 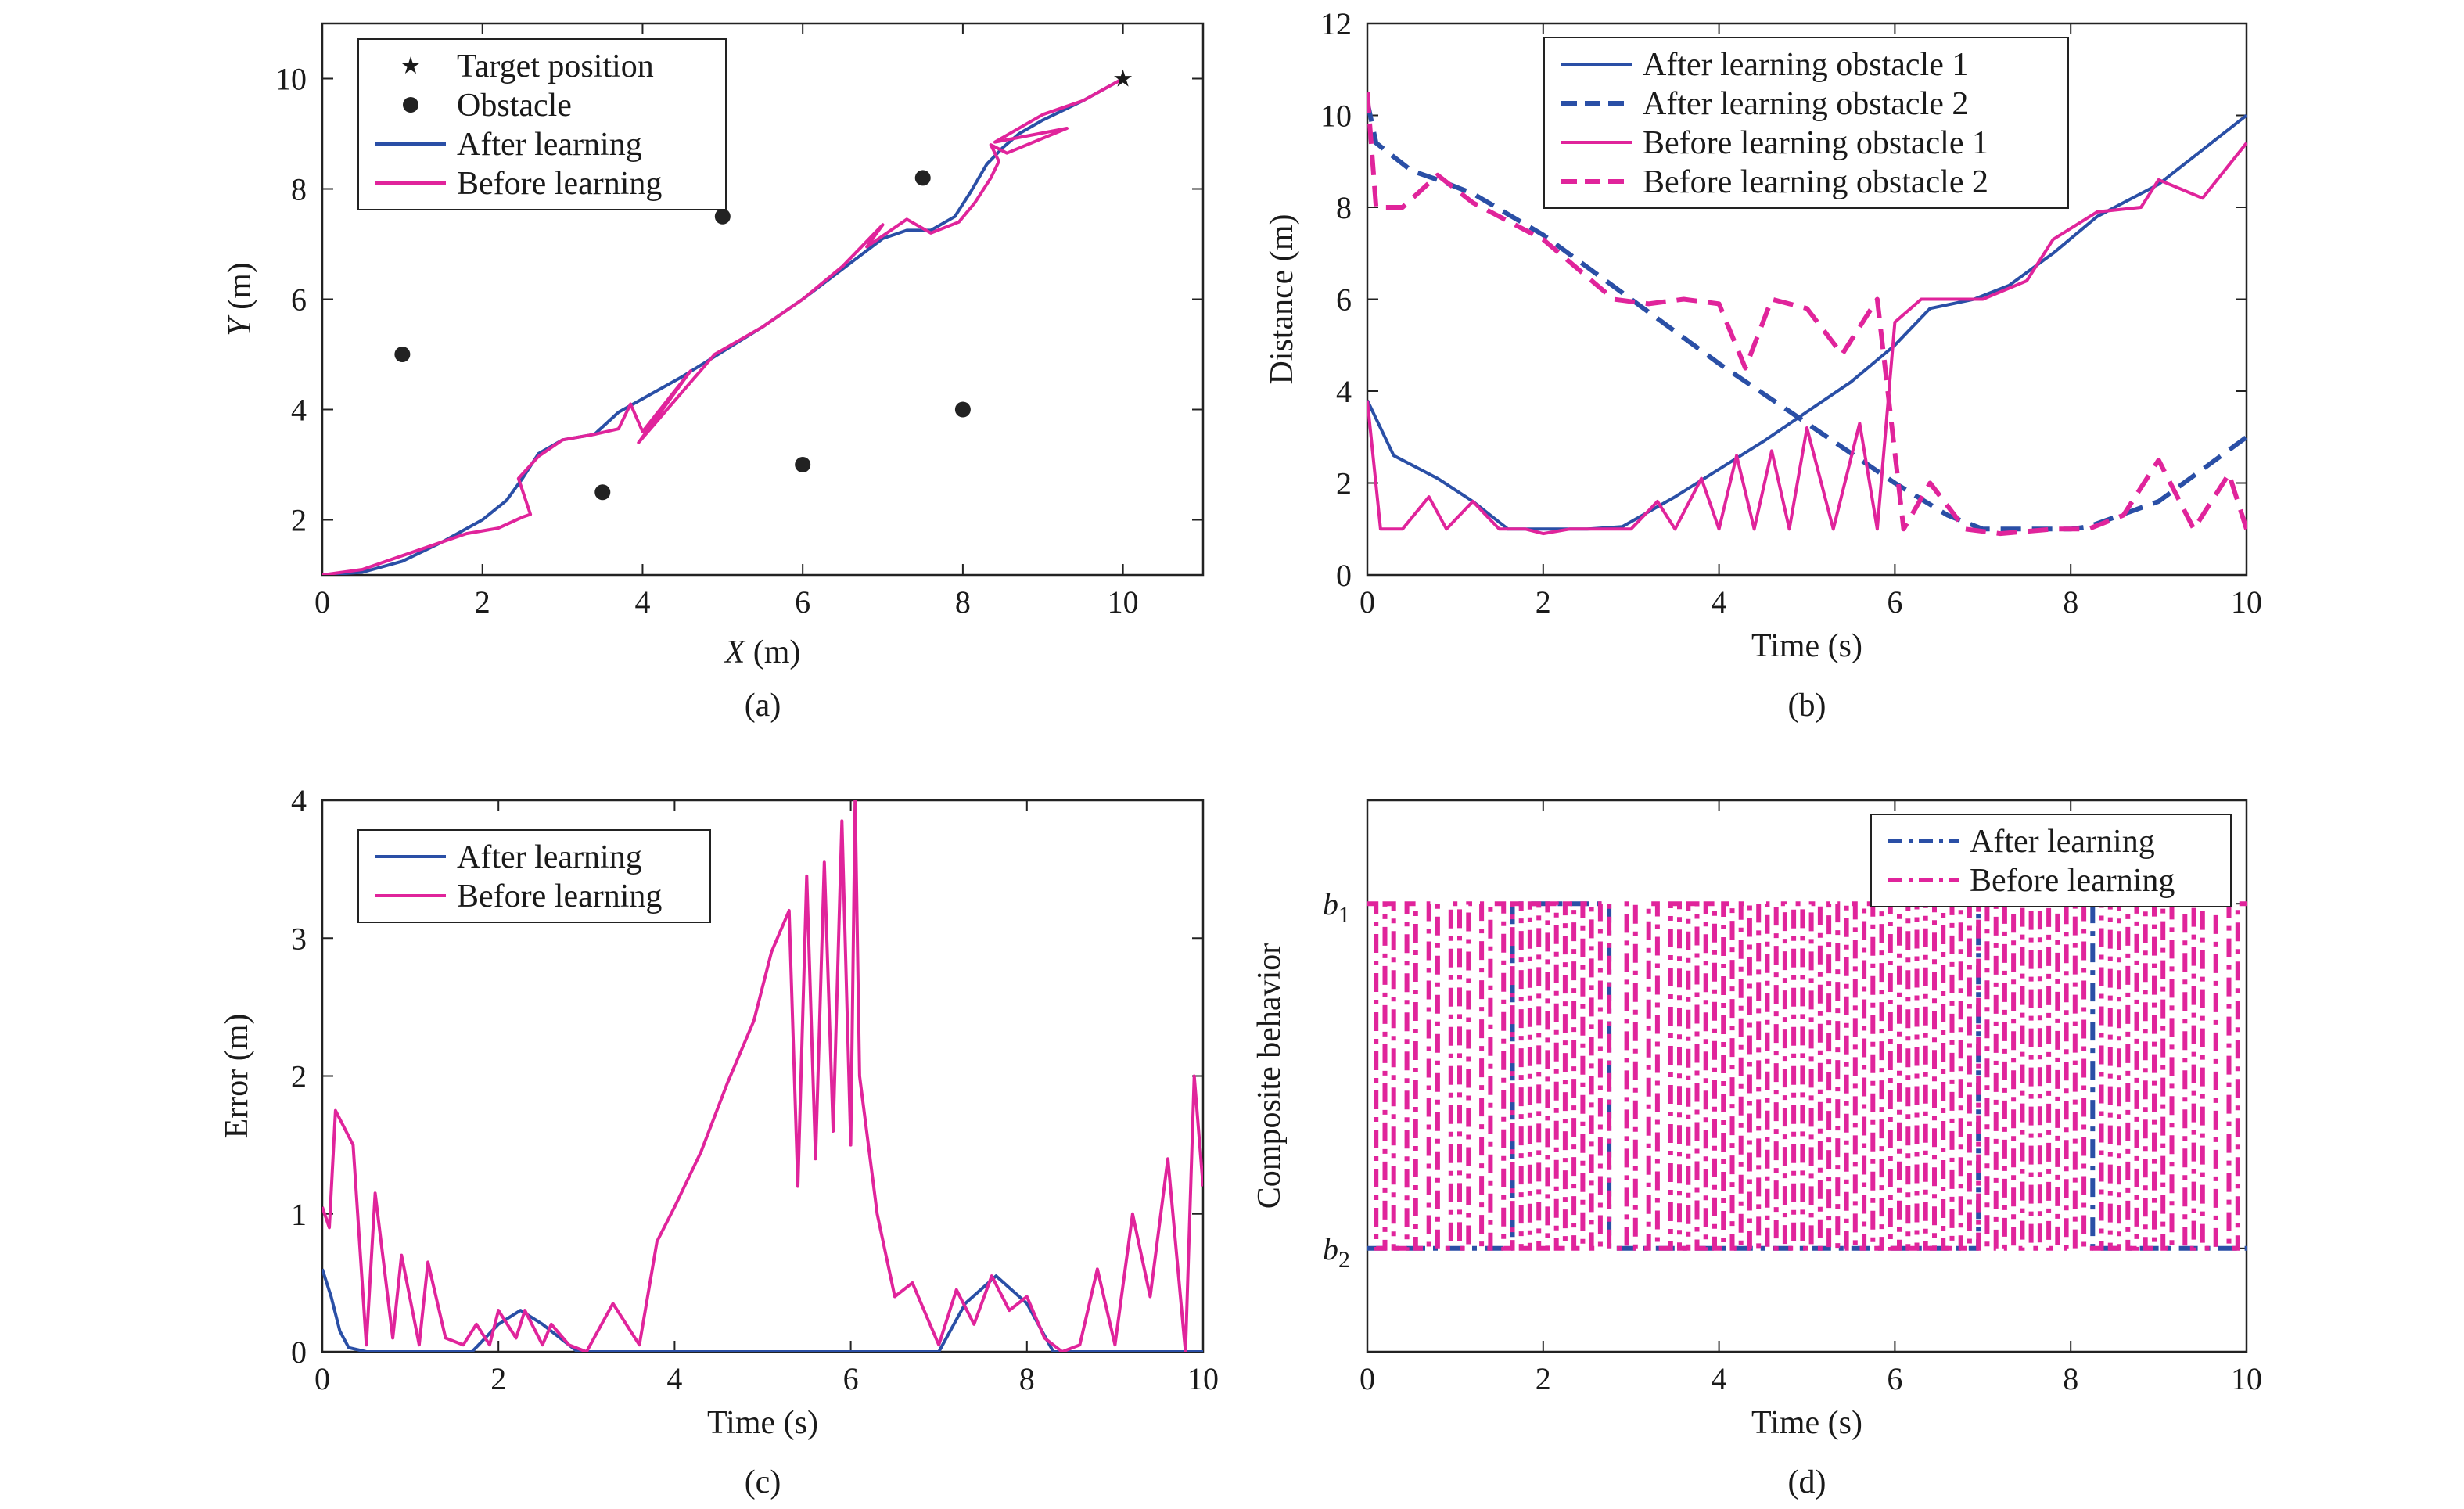 What do you see at coordinates (1336, 1252) in the screenshot?
I see `y-tick-label: b2` at bounding box center [1336, 1252].